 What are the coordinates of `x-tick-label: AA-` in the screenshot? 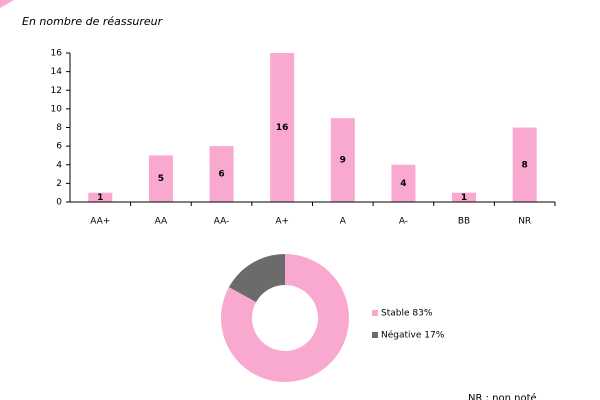 It's located at (222, 222).